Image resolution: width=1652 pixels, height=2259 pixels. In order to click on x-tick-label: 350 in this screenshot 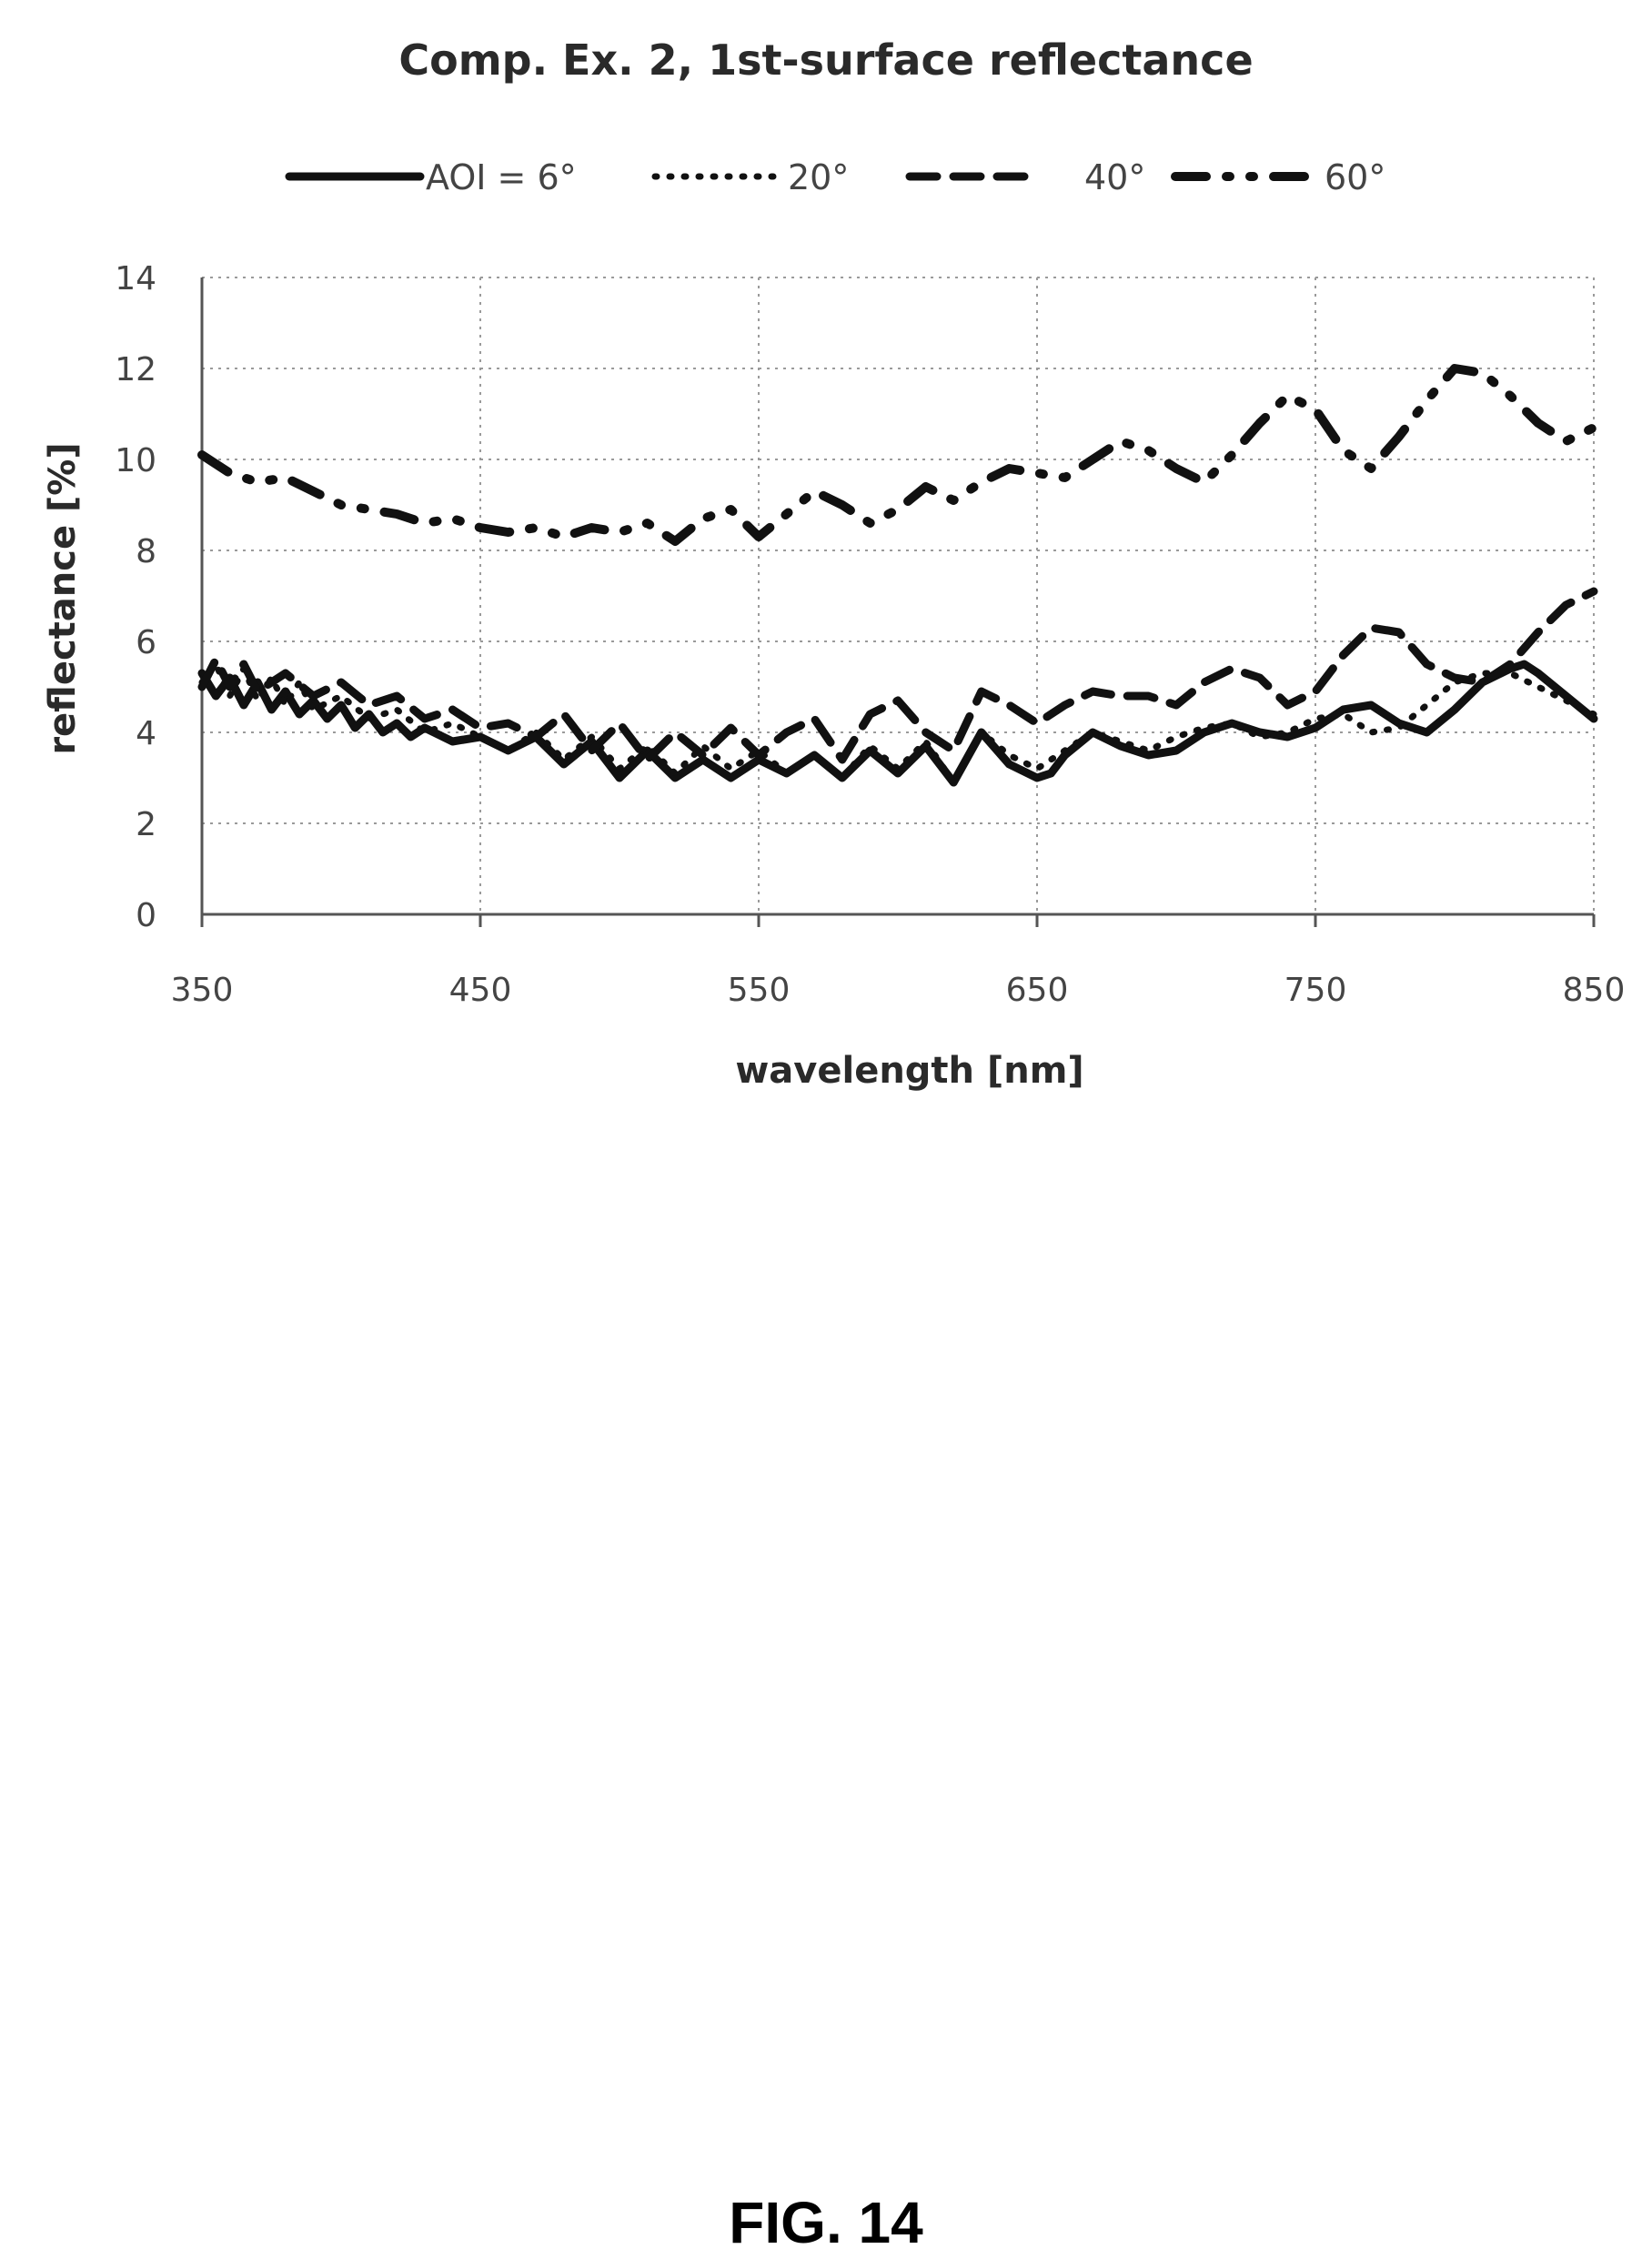, I will do `click(202, 991)`.